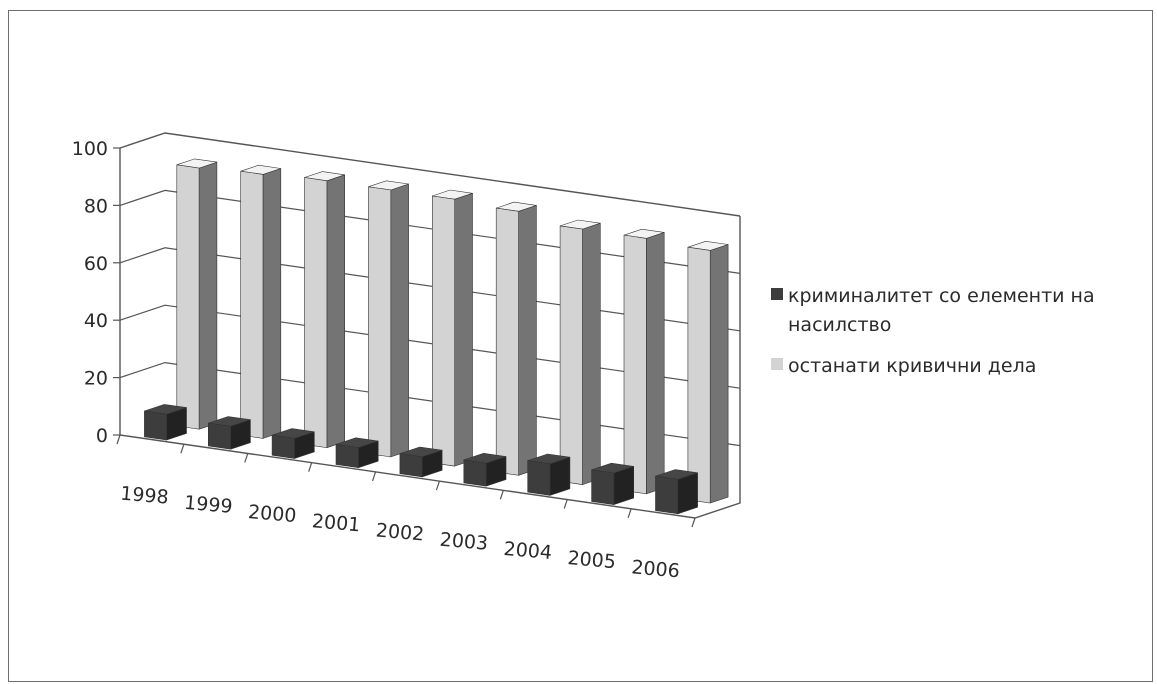 The width and height of the screenshot is (1157, 684). Describe the element at coordinates (430, 174) in the screenshot. I see `wall-top-edge` at that location.